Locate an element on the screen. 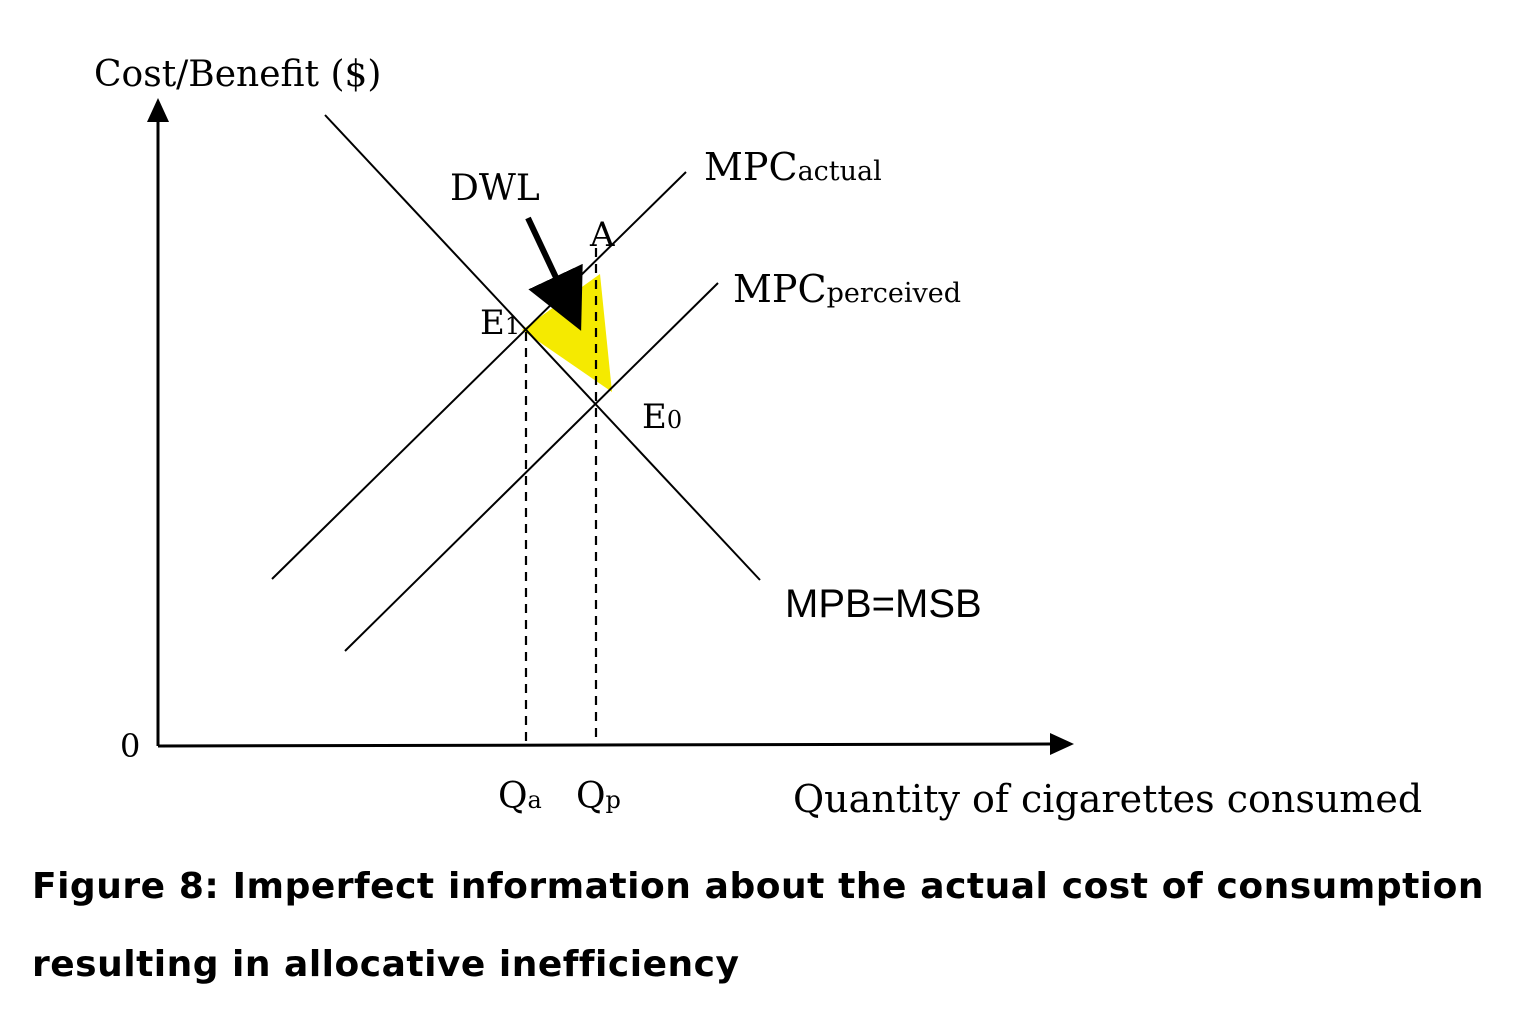 The width and height of the screenshot is (1526, 1018). mpb-msb-curve is located at coordinates (542, 347).